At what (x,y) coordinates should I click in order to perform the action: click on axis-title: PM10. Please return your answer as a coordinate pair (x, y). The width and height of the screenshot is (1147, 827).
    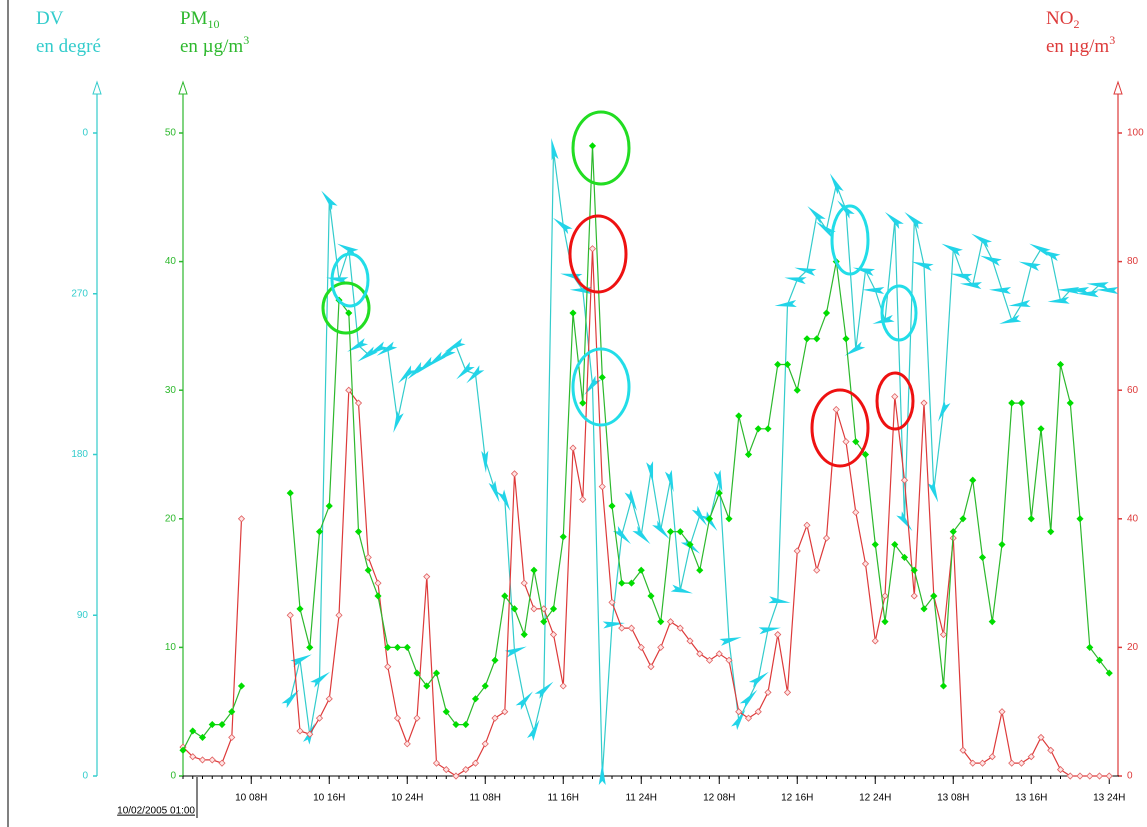
    Looking at the image, I should click on (199, 19).